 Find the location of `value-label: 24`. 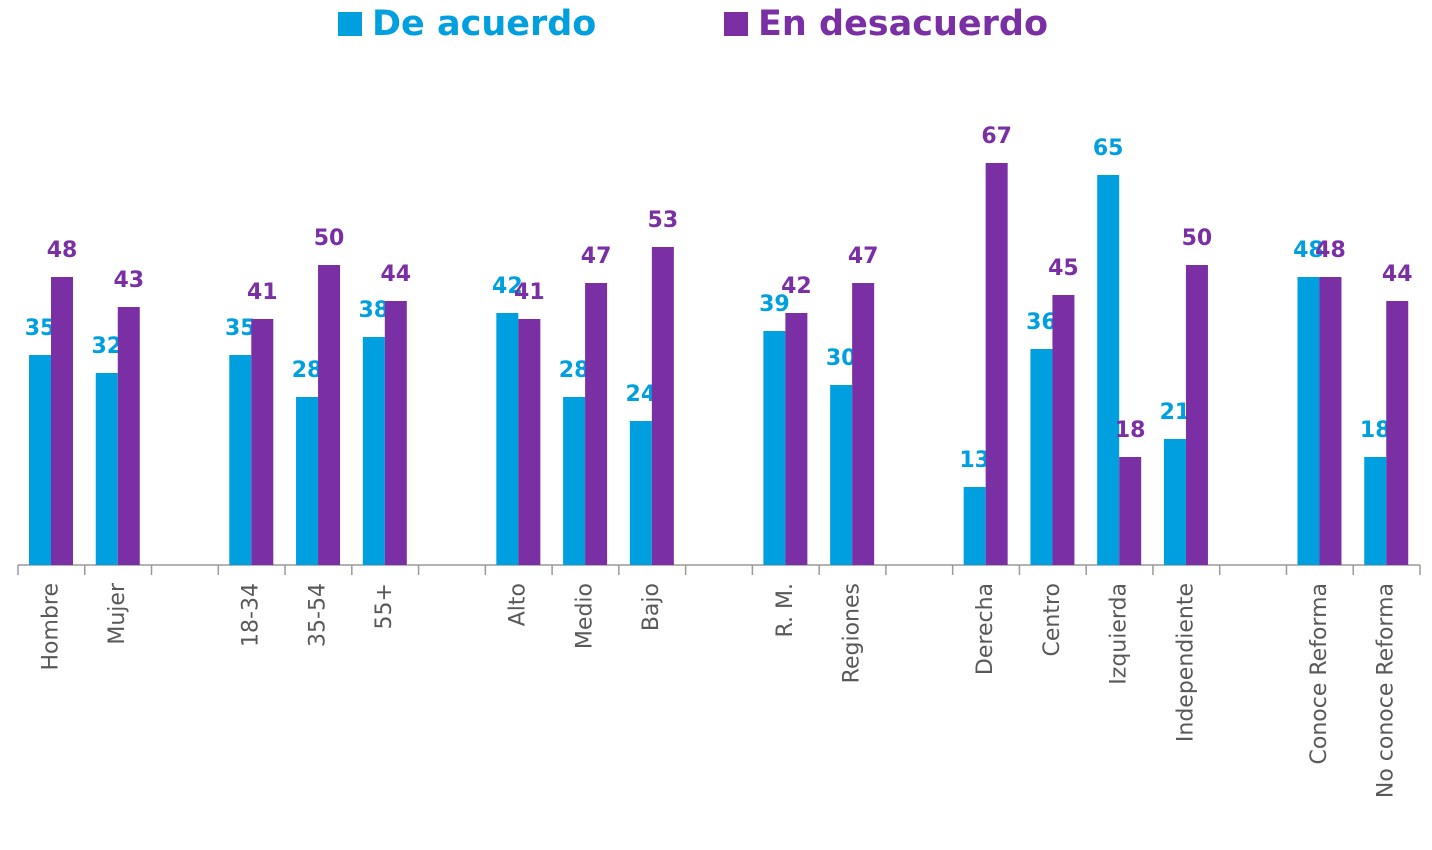

value-label: 24 is located at coordinates (641, 394).